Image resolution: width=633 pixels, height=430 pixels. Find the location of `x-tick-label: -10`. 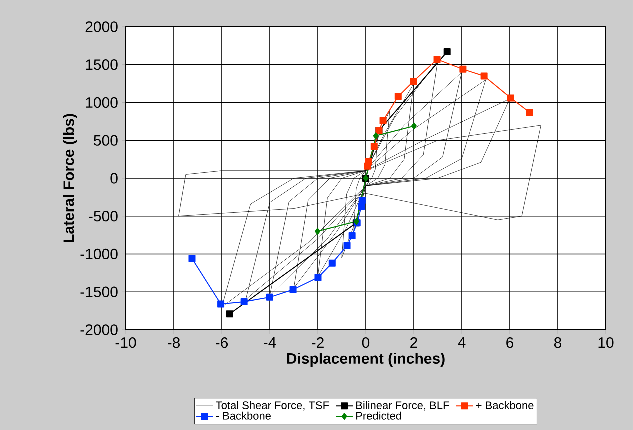

x-tick-label: -10 is located at coordinates (126, 343).